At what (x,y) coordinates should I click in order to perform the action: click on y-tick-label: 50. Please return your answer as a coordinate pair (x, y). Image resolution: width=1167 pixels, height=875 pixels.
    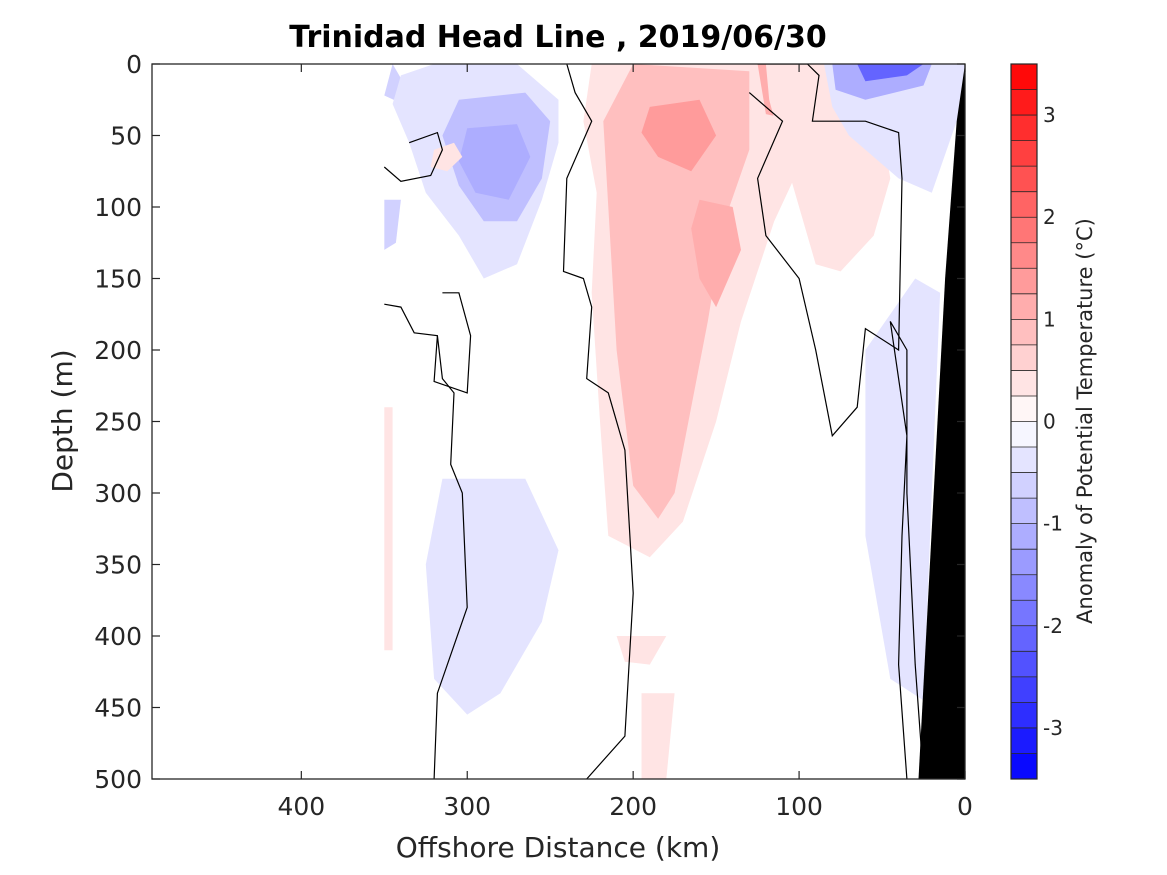
    Looking at the image, I should click on (126, 136).